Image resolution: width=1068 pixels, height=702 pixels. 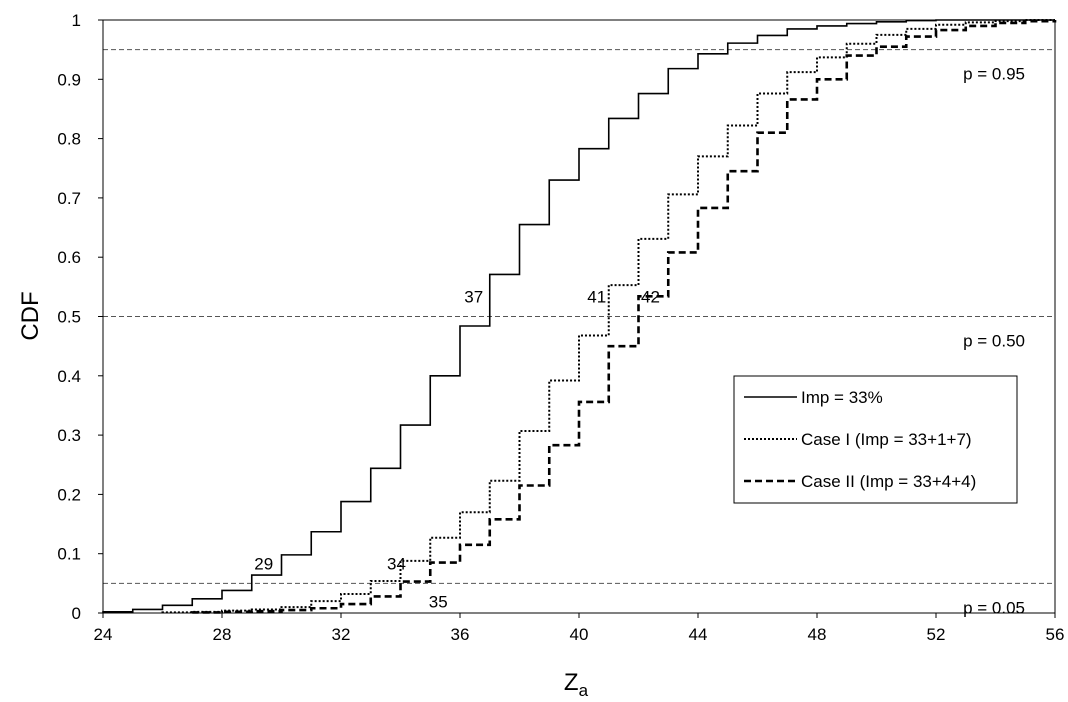 What do you see at coordinates (994, 341) in the screenshot?
I see `reference-line-label: p = 0.50` at bounding box center [994, 341].